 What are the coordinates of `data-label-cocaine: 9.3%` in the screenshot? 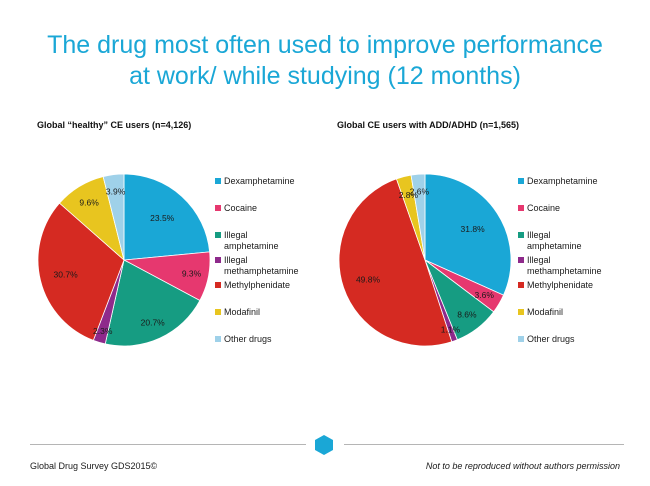 It's located at (192, 274).